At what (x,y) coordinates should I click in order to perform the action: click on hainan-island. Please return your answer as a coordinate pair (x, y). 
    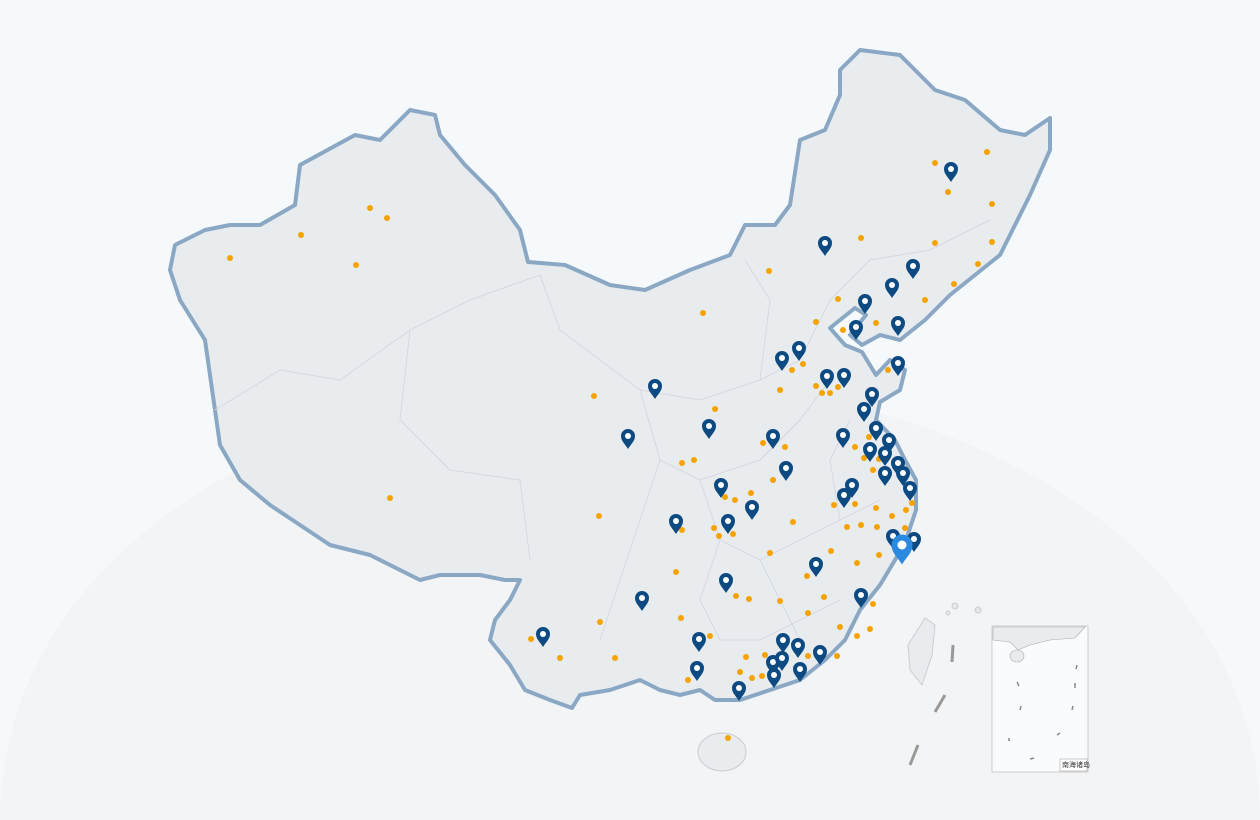
    Looking at the image, I should click on (722, 752).